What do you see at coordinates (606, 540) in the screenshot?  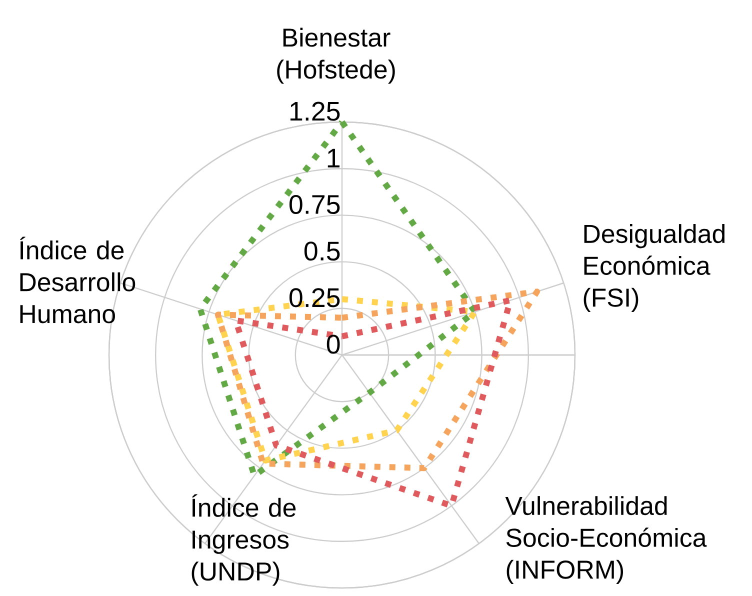 I see `spoke-label: Vulnerabilidad Socio-Económica (INFORM)` at bounding box center [606, 540].